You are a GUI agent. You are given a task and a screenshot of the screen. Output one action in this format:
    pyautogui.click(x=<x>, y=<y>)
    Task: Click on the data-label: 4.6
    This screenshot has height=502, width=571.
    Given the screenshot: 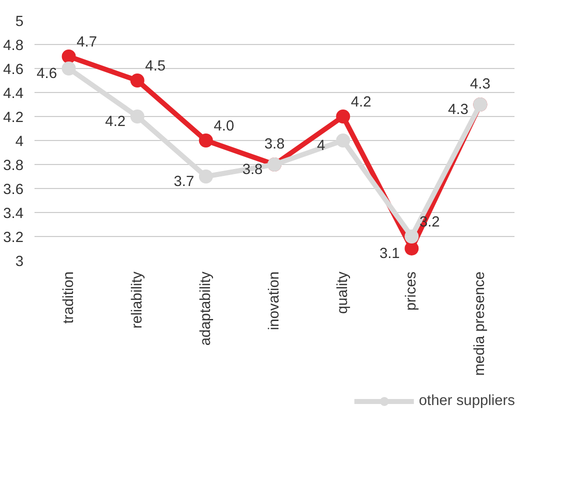 What is the action you would take?
    pyautogui.click(x=46, y=74)
    